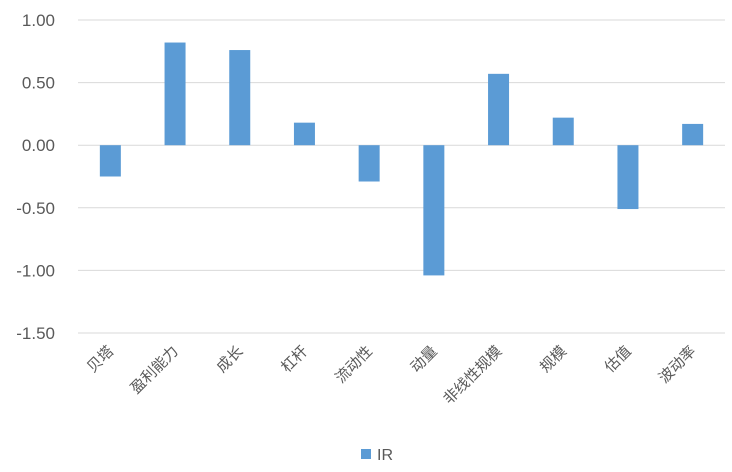  What do you see at coordinates (618, 359) in the screenshot?
I see `x-tick-label: 估值` at bounding box center [618, 359].